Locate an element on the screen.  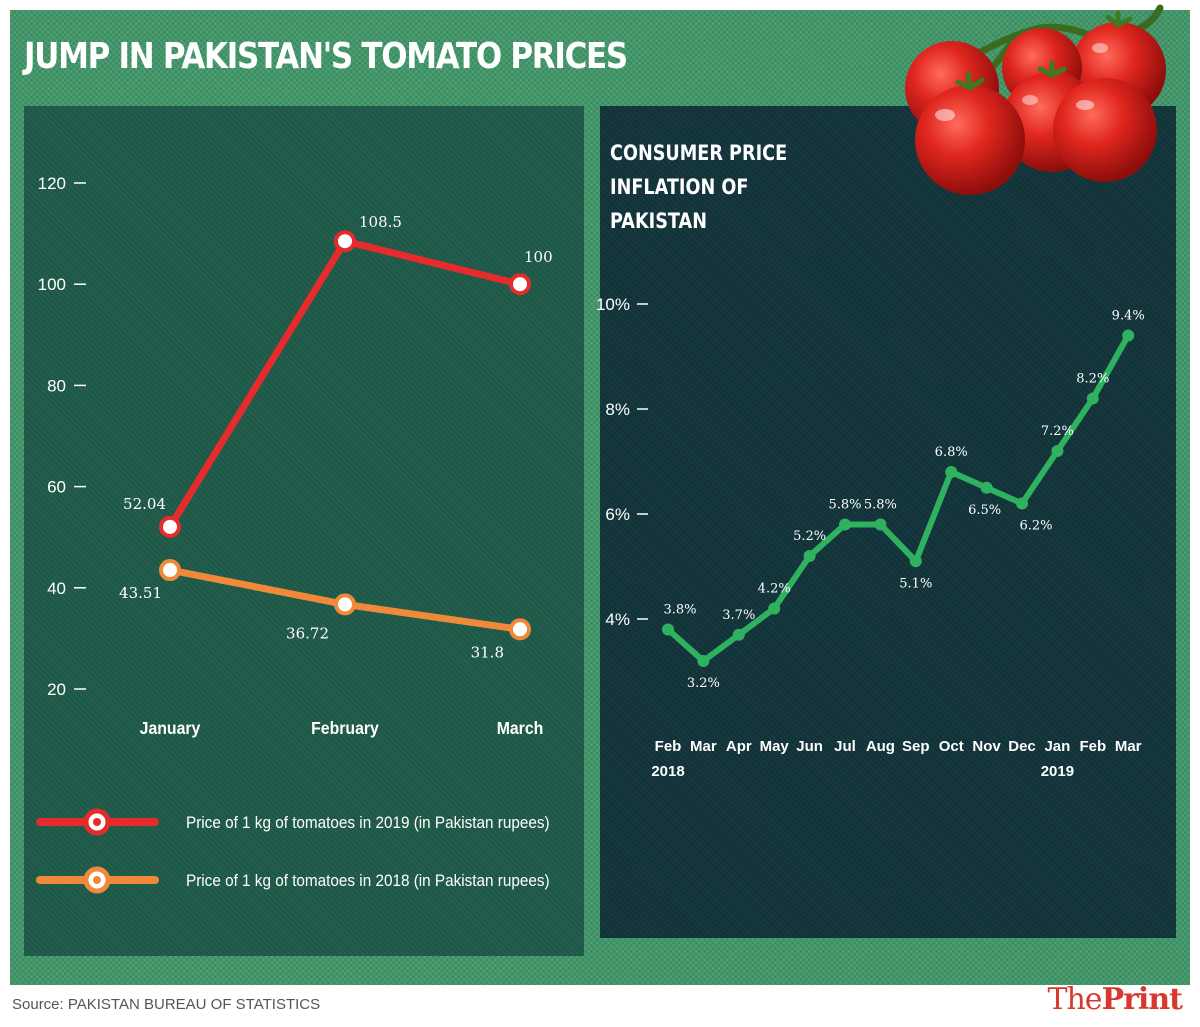
y-tick-label: 10% is located at coordinates (613, 304).